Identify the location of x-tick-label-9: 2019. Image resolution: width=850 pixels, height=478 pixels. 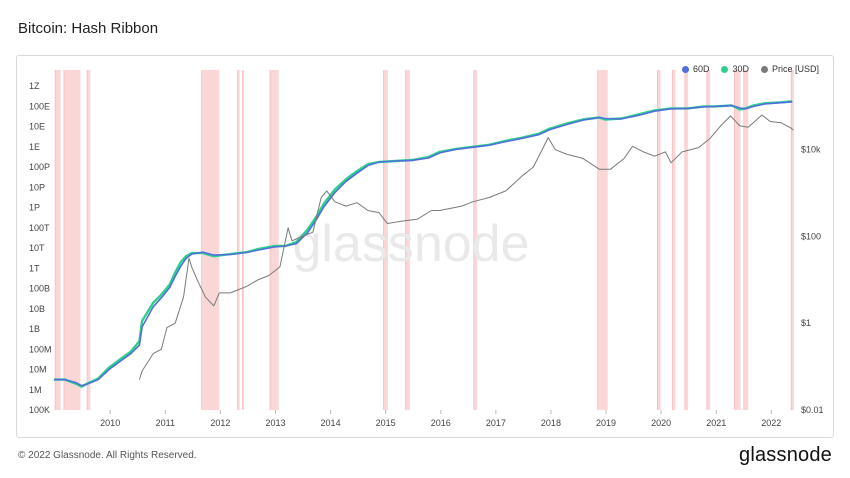
(606, 423).